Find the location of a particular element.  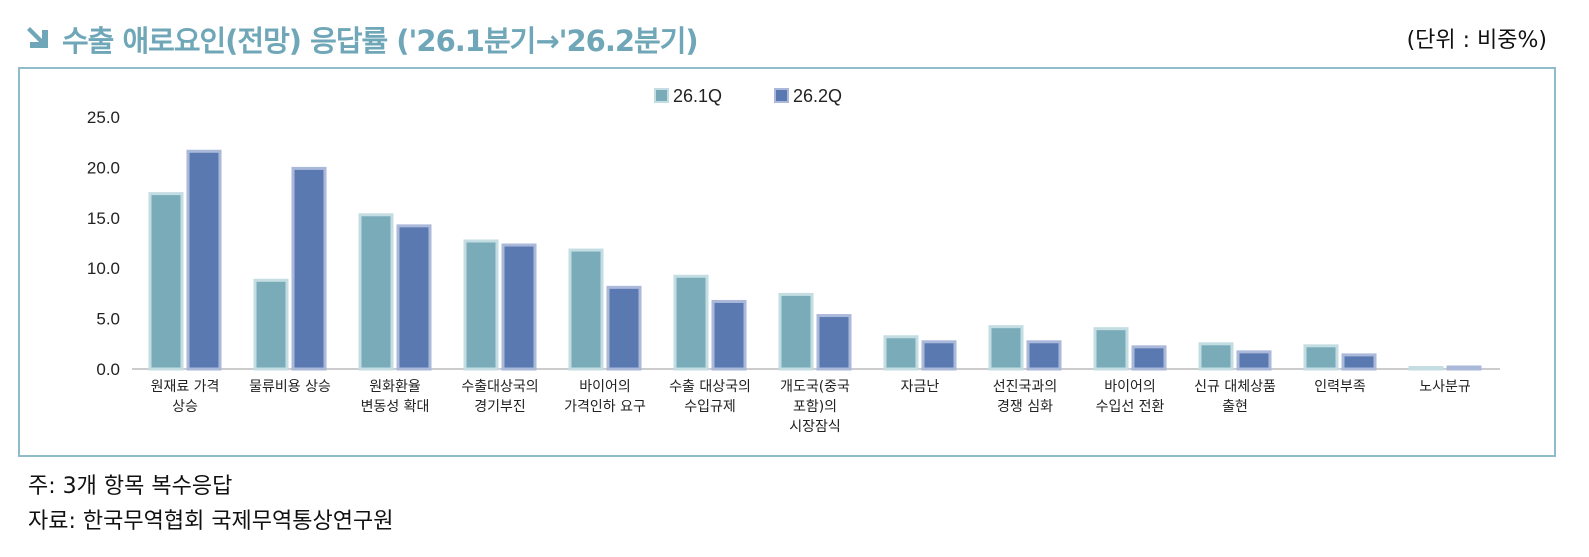

x-tick-label: 인력부족 is located at coordinates (1340, 387).